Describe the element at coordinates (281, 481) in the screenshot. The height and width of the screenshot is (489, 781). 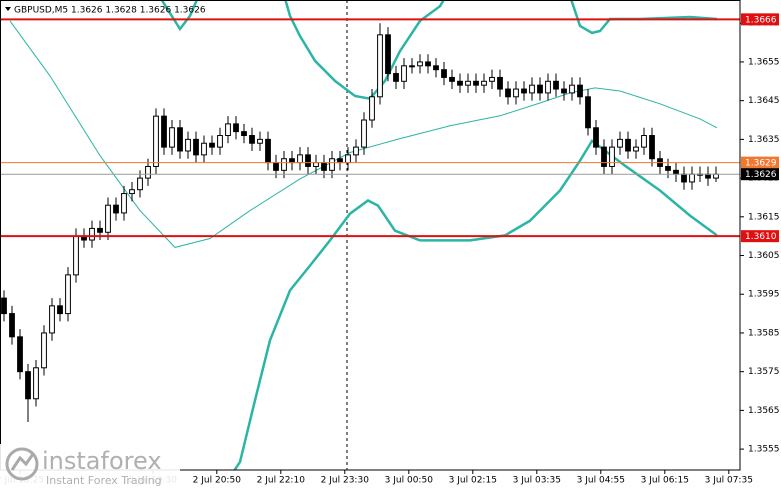
I see `x-tick-label: 2 Jul 22:10` at that location.